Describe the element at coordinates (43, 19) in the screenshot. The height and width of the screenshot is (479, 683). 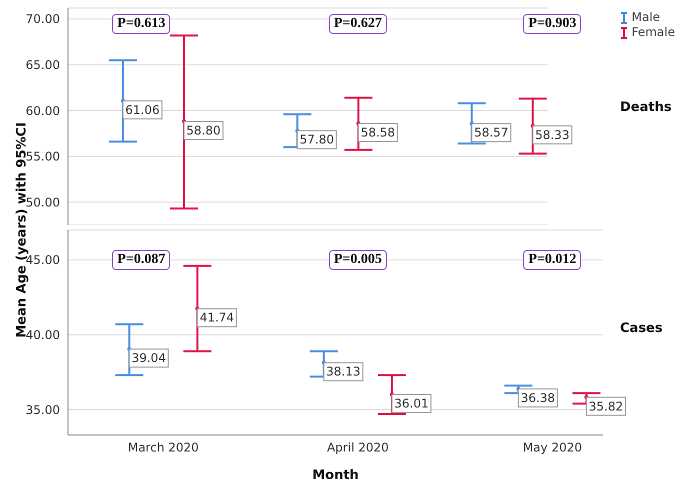
I see `y-tick-label: 70.00` at that location.